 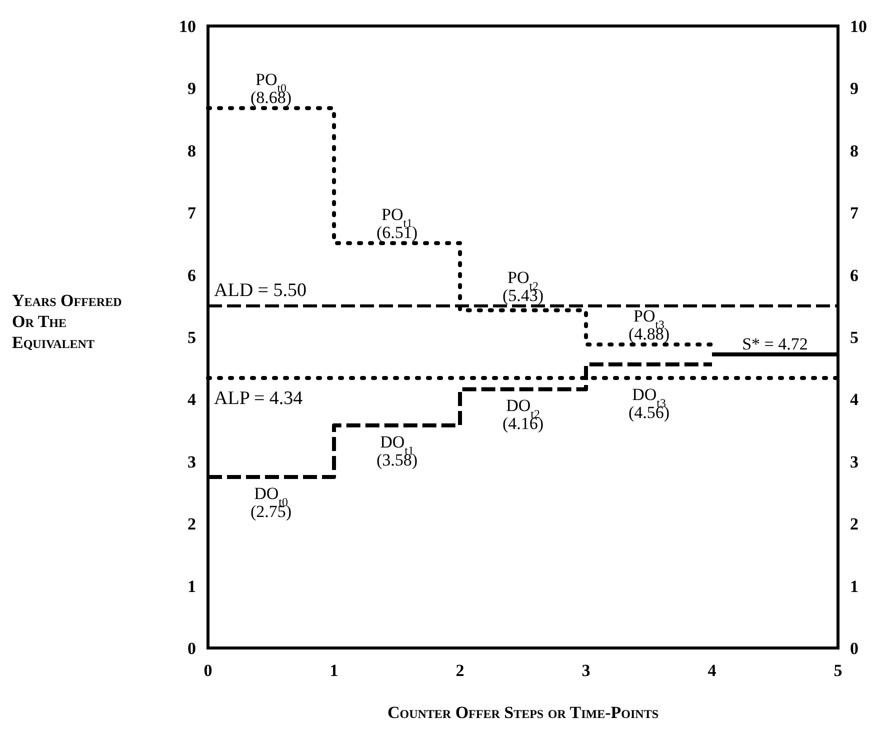 What do you see at coordinates (187, 26) in the screenshot?
I see `y-tick-label: 10` at bounding box center [187, 26].